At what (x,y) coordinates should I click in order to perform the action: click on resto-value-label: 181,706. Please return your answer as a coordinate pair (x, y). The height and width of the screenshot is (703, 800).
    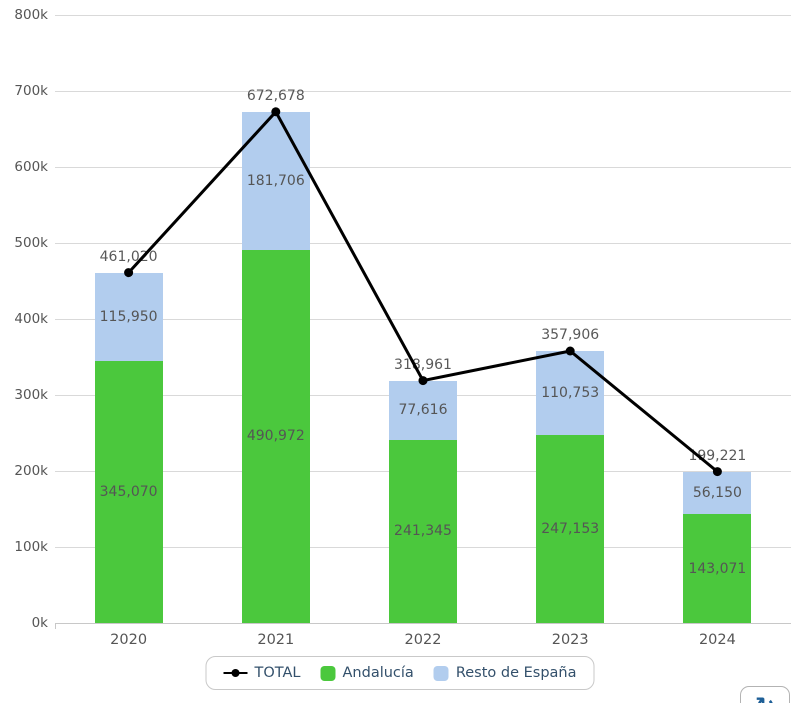
    Looking at the image, I should click on (275, 180).